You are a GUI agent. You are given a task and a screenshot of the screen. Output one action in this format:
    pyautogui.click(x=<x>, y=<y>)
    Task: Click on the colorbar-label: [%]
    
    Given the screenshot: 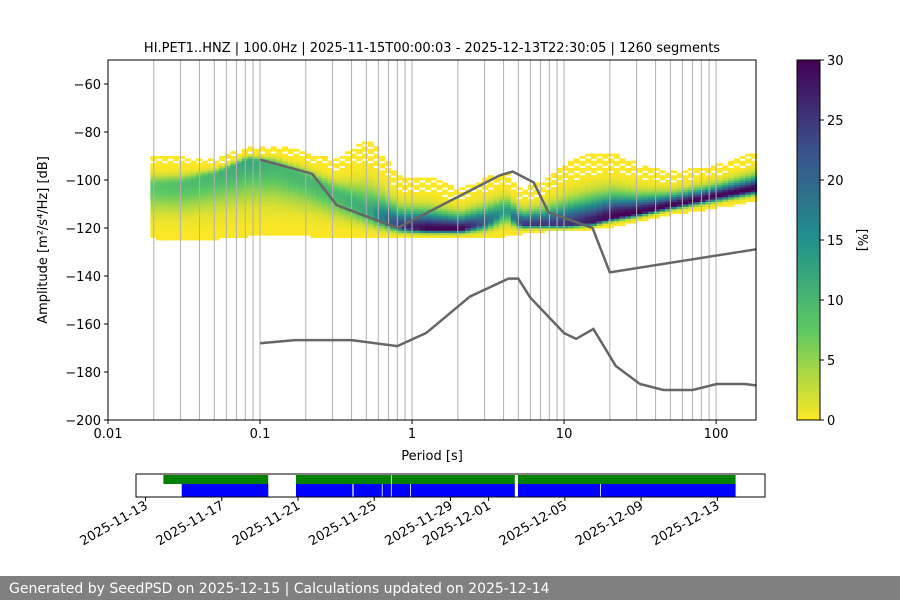 What is the action you would take?
    pyautogui.click(x=861, y=240)
    